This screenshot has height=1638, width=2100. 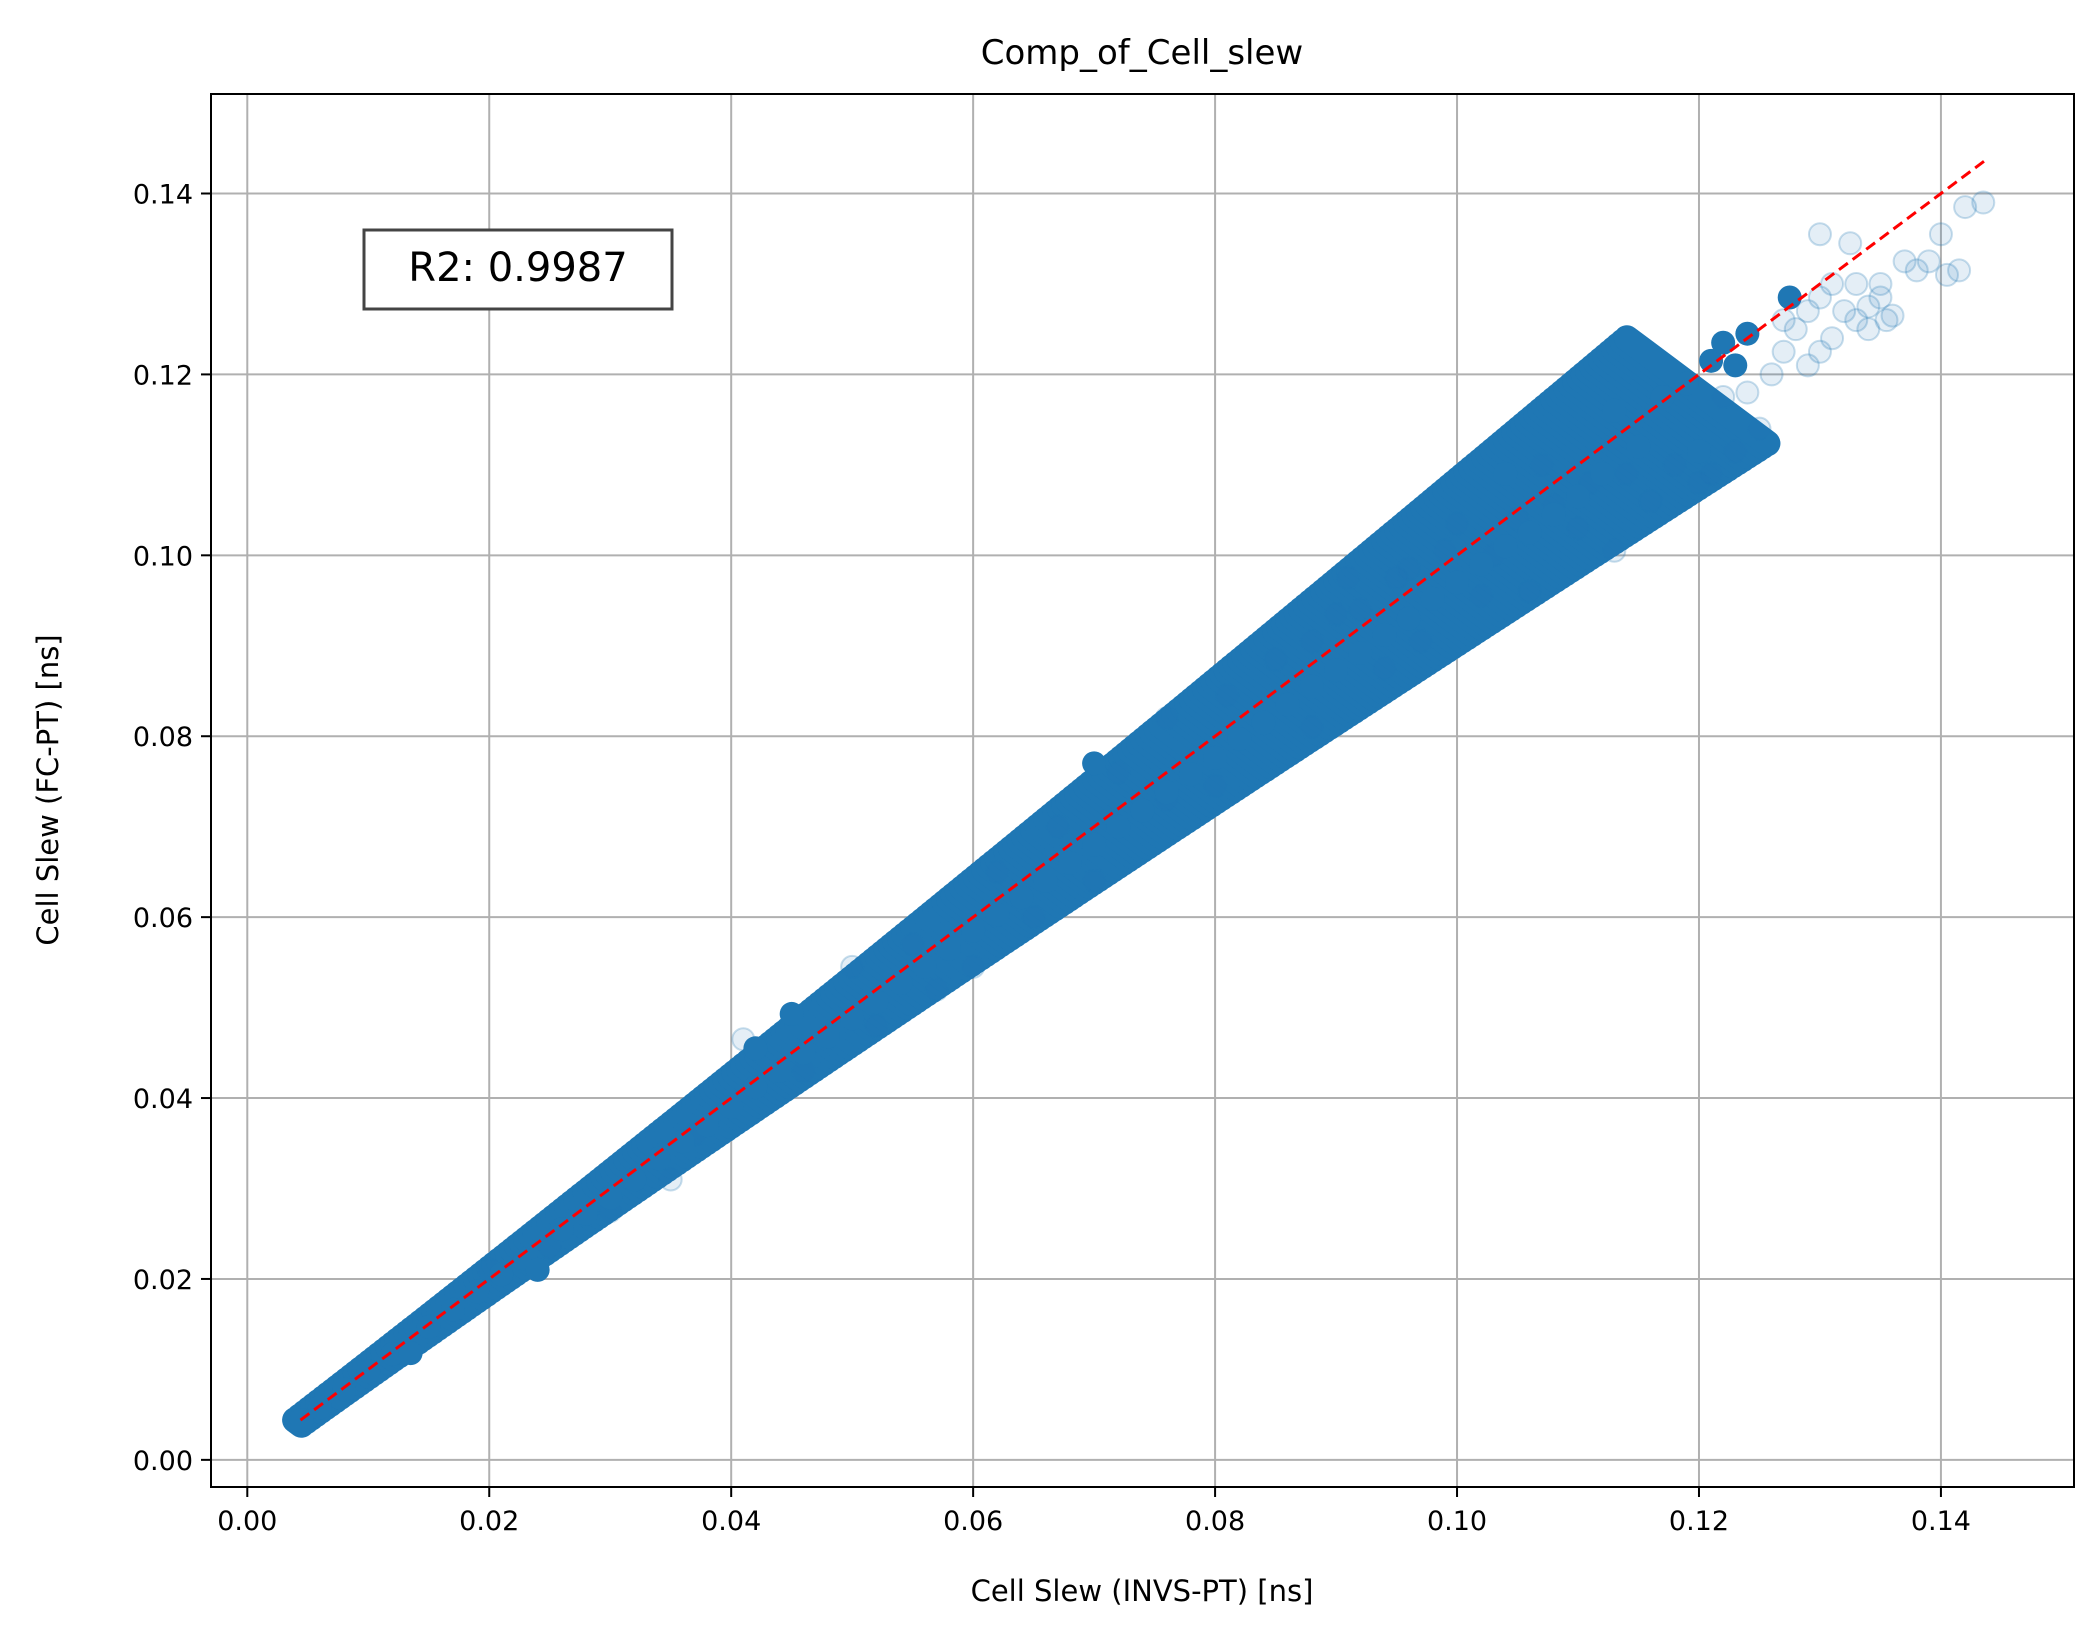 What do you see at coordinates (163, 1099) in the screenshot?
I see `y-tick-label: 0.04` at bounding box center [163, 1099].